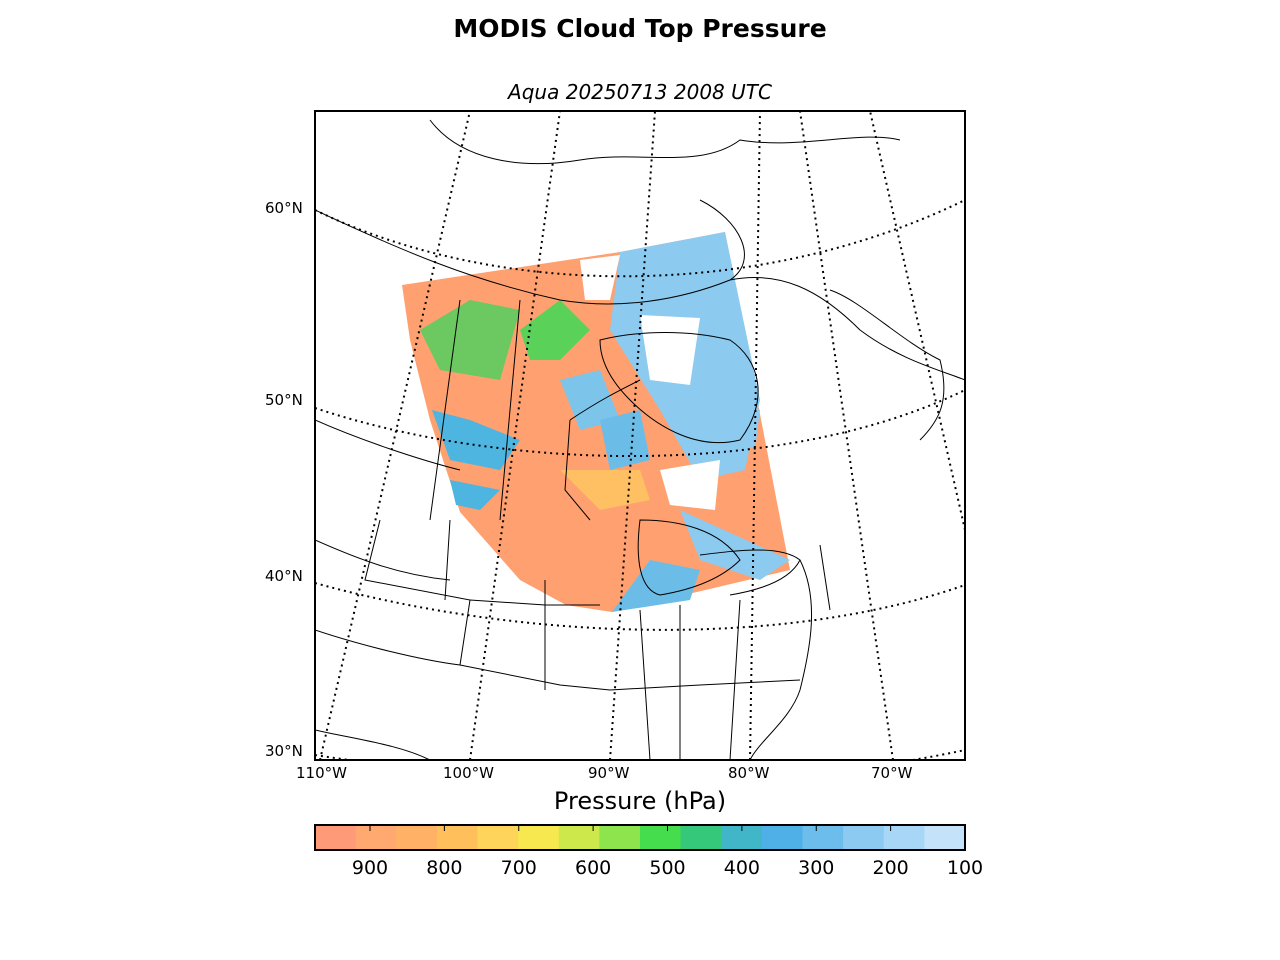  I want to click on cloud-top-pressure-swath, so click(596, 422).